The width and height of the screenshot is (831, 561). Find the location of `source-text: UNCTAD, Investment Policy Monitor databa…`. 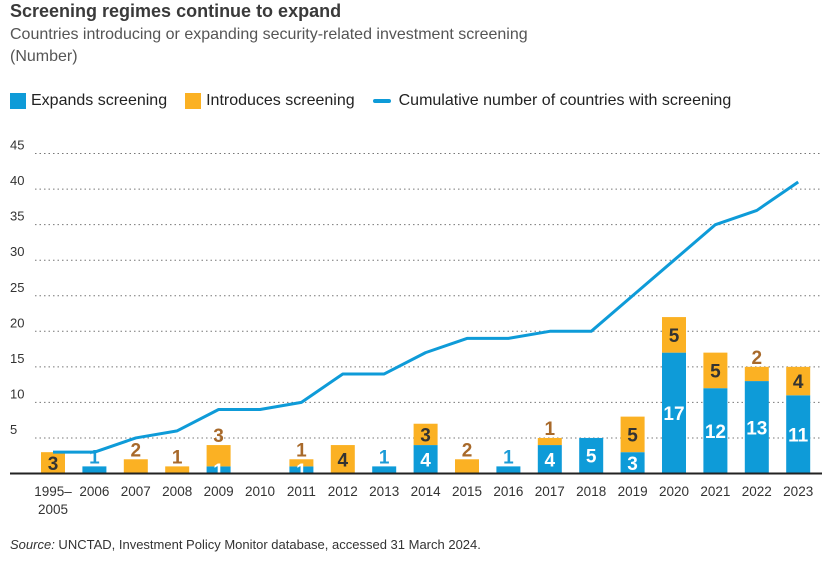

source-text: UNCTAD, Investment Policy Monitor databa… is located at coordinates (267, 544).